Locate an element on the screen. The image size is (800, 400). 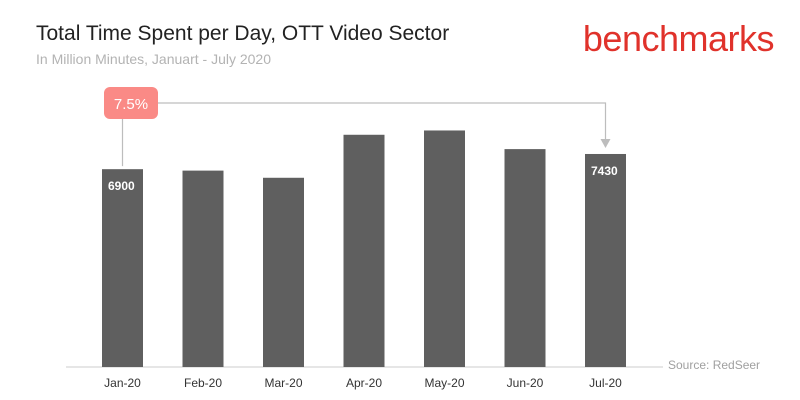
x-tick-label: Apr-20 is located at coordinates (364, 383).